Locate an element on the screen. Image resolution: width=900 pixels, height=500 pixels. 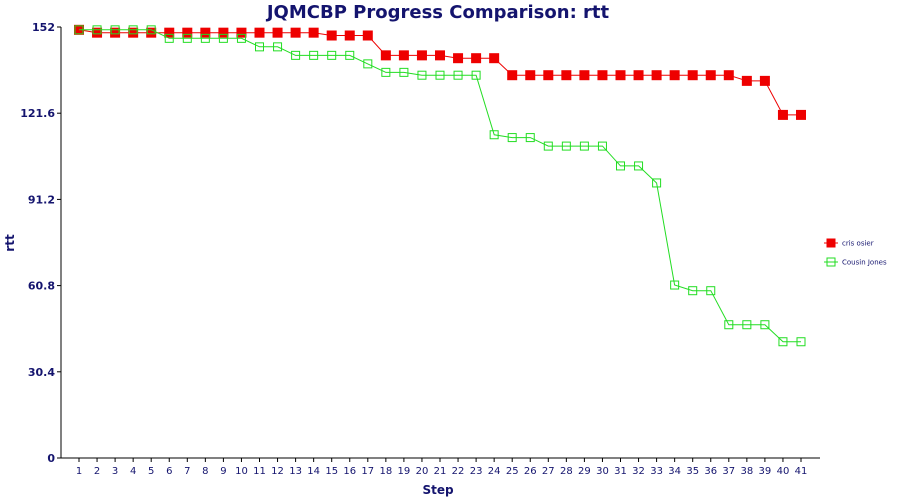
x-tick-label: 6 is located at coordinates (169, 471).